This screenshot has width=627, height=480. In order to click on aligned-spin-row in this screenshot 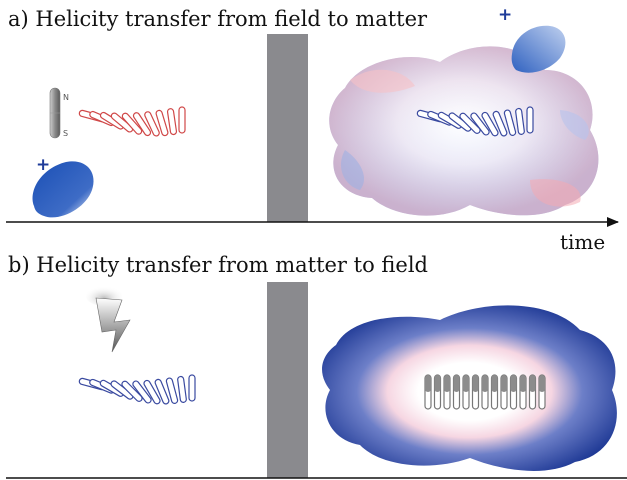, I will do `click(485, 392)`.